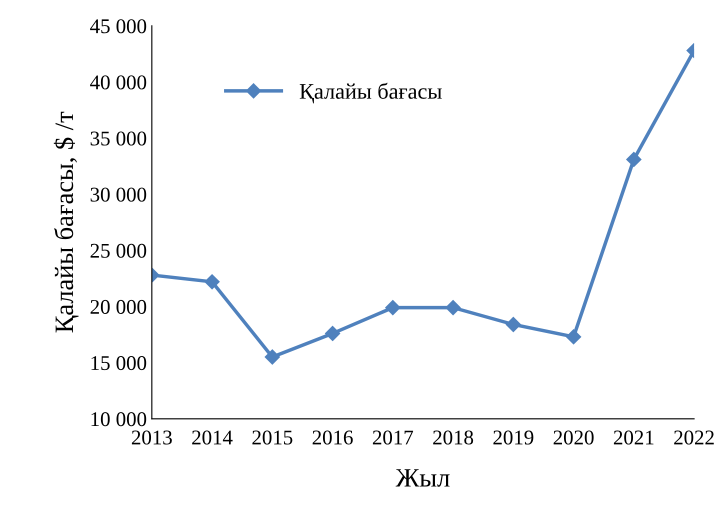 This screenshot has height=517, width=723. I want to click on y-axis-title: Қалайы бағасы, $ /т, so click(66, 222).